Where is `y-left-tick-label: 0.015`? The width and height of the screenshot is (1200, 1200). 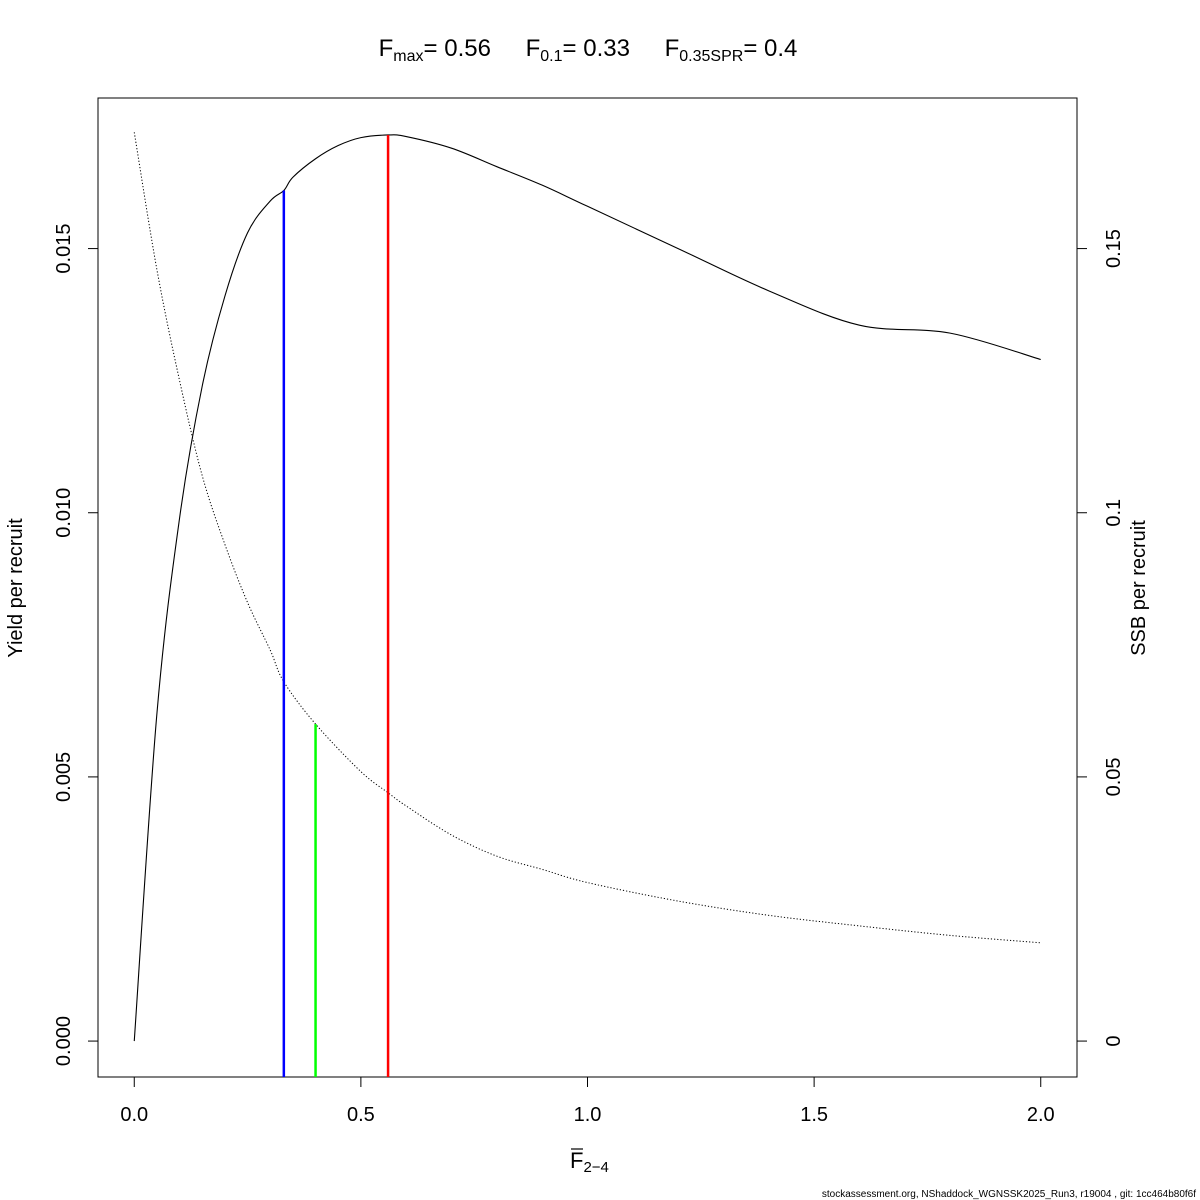 y-left-tick-label: 0.015 is located at coordinates (64, 249).